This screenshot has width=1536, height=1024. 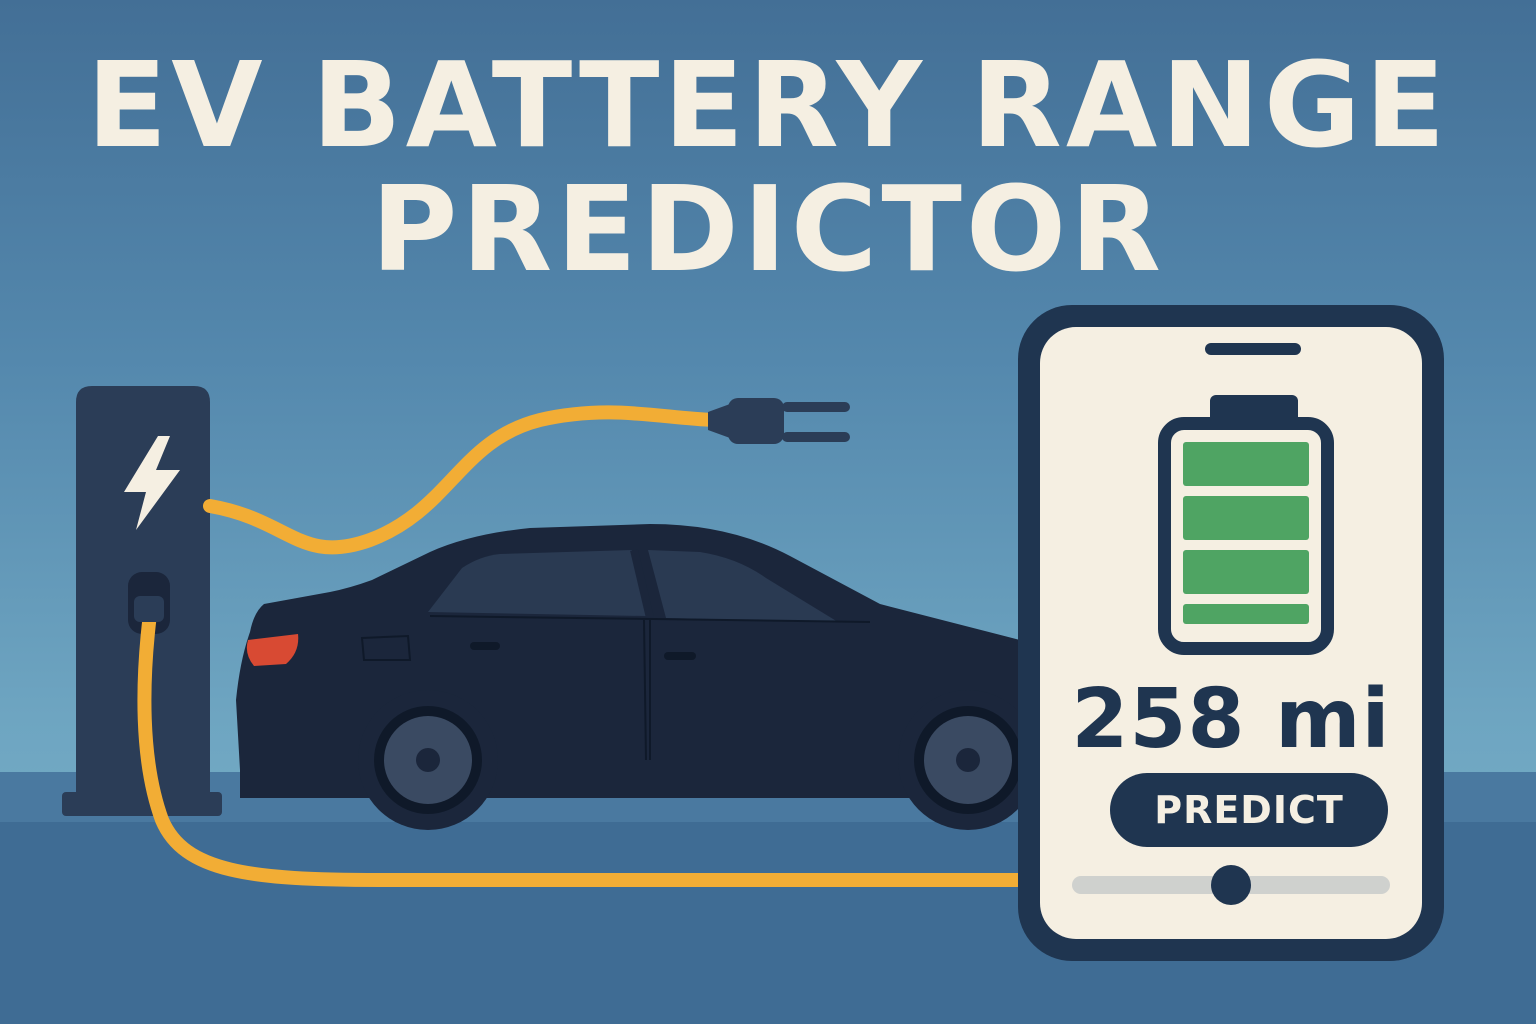 What do you see at coordinates (779, 421) in the screenshot?
I see `plug-icon` at bounding box center [779, 421].